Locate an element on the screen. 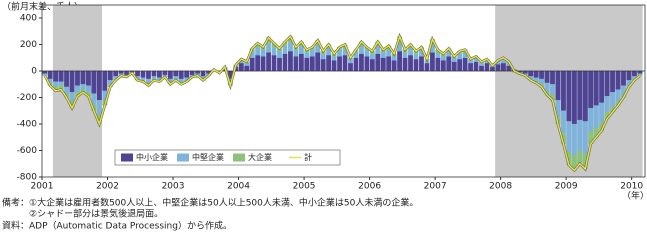  y-tick-label: -600 is located at coordinates (27, 151).